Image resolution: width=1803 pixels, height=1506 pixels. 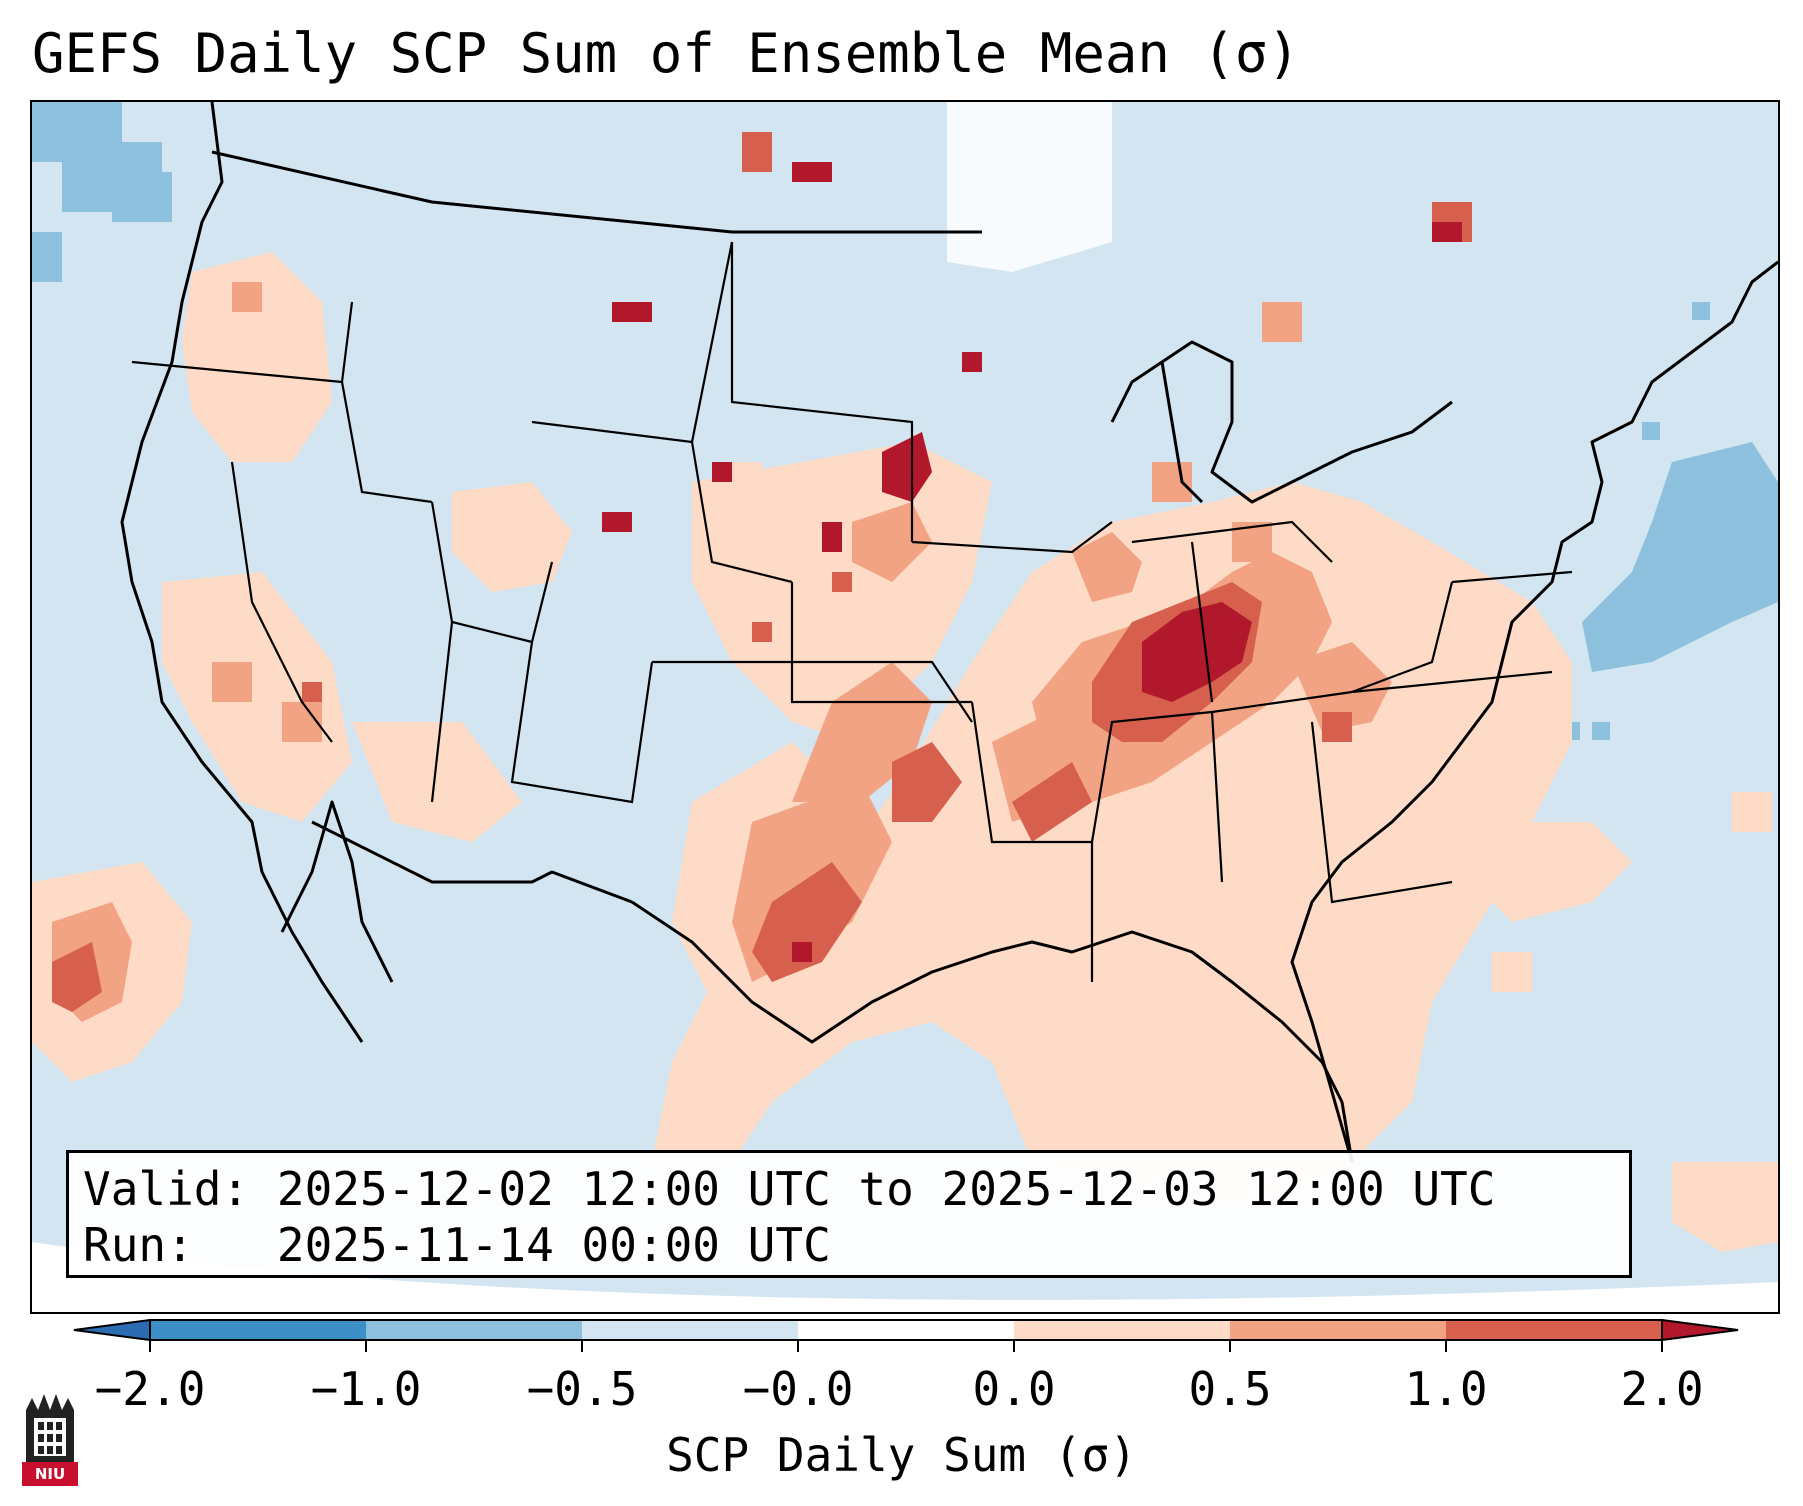 What do you see at coordinates (1700, 1330) in the screenshot?
I see `colorbar-extend-high` at bounding box center [1700, 1330].